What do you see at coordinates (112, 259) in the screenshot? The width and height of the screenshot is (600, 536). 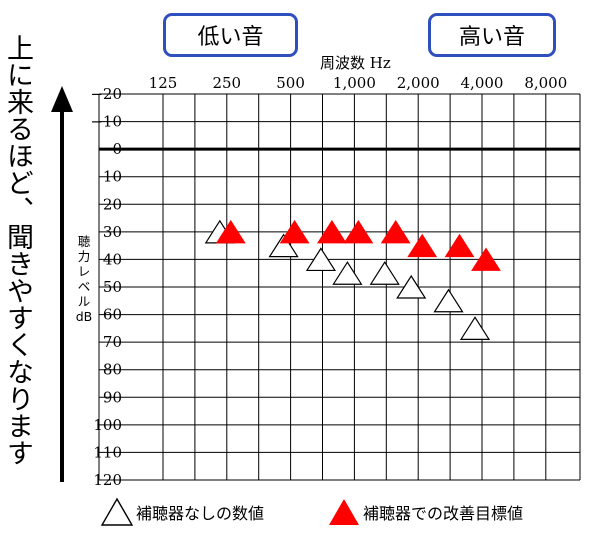 I see `y-tick-label: 40` at bounding box center [112, 259].